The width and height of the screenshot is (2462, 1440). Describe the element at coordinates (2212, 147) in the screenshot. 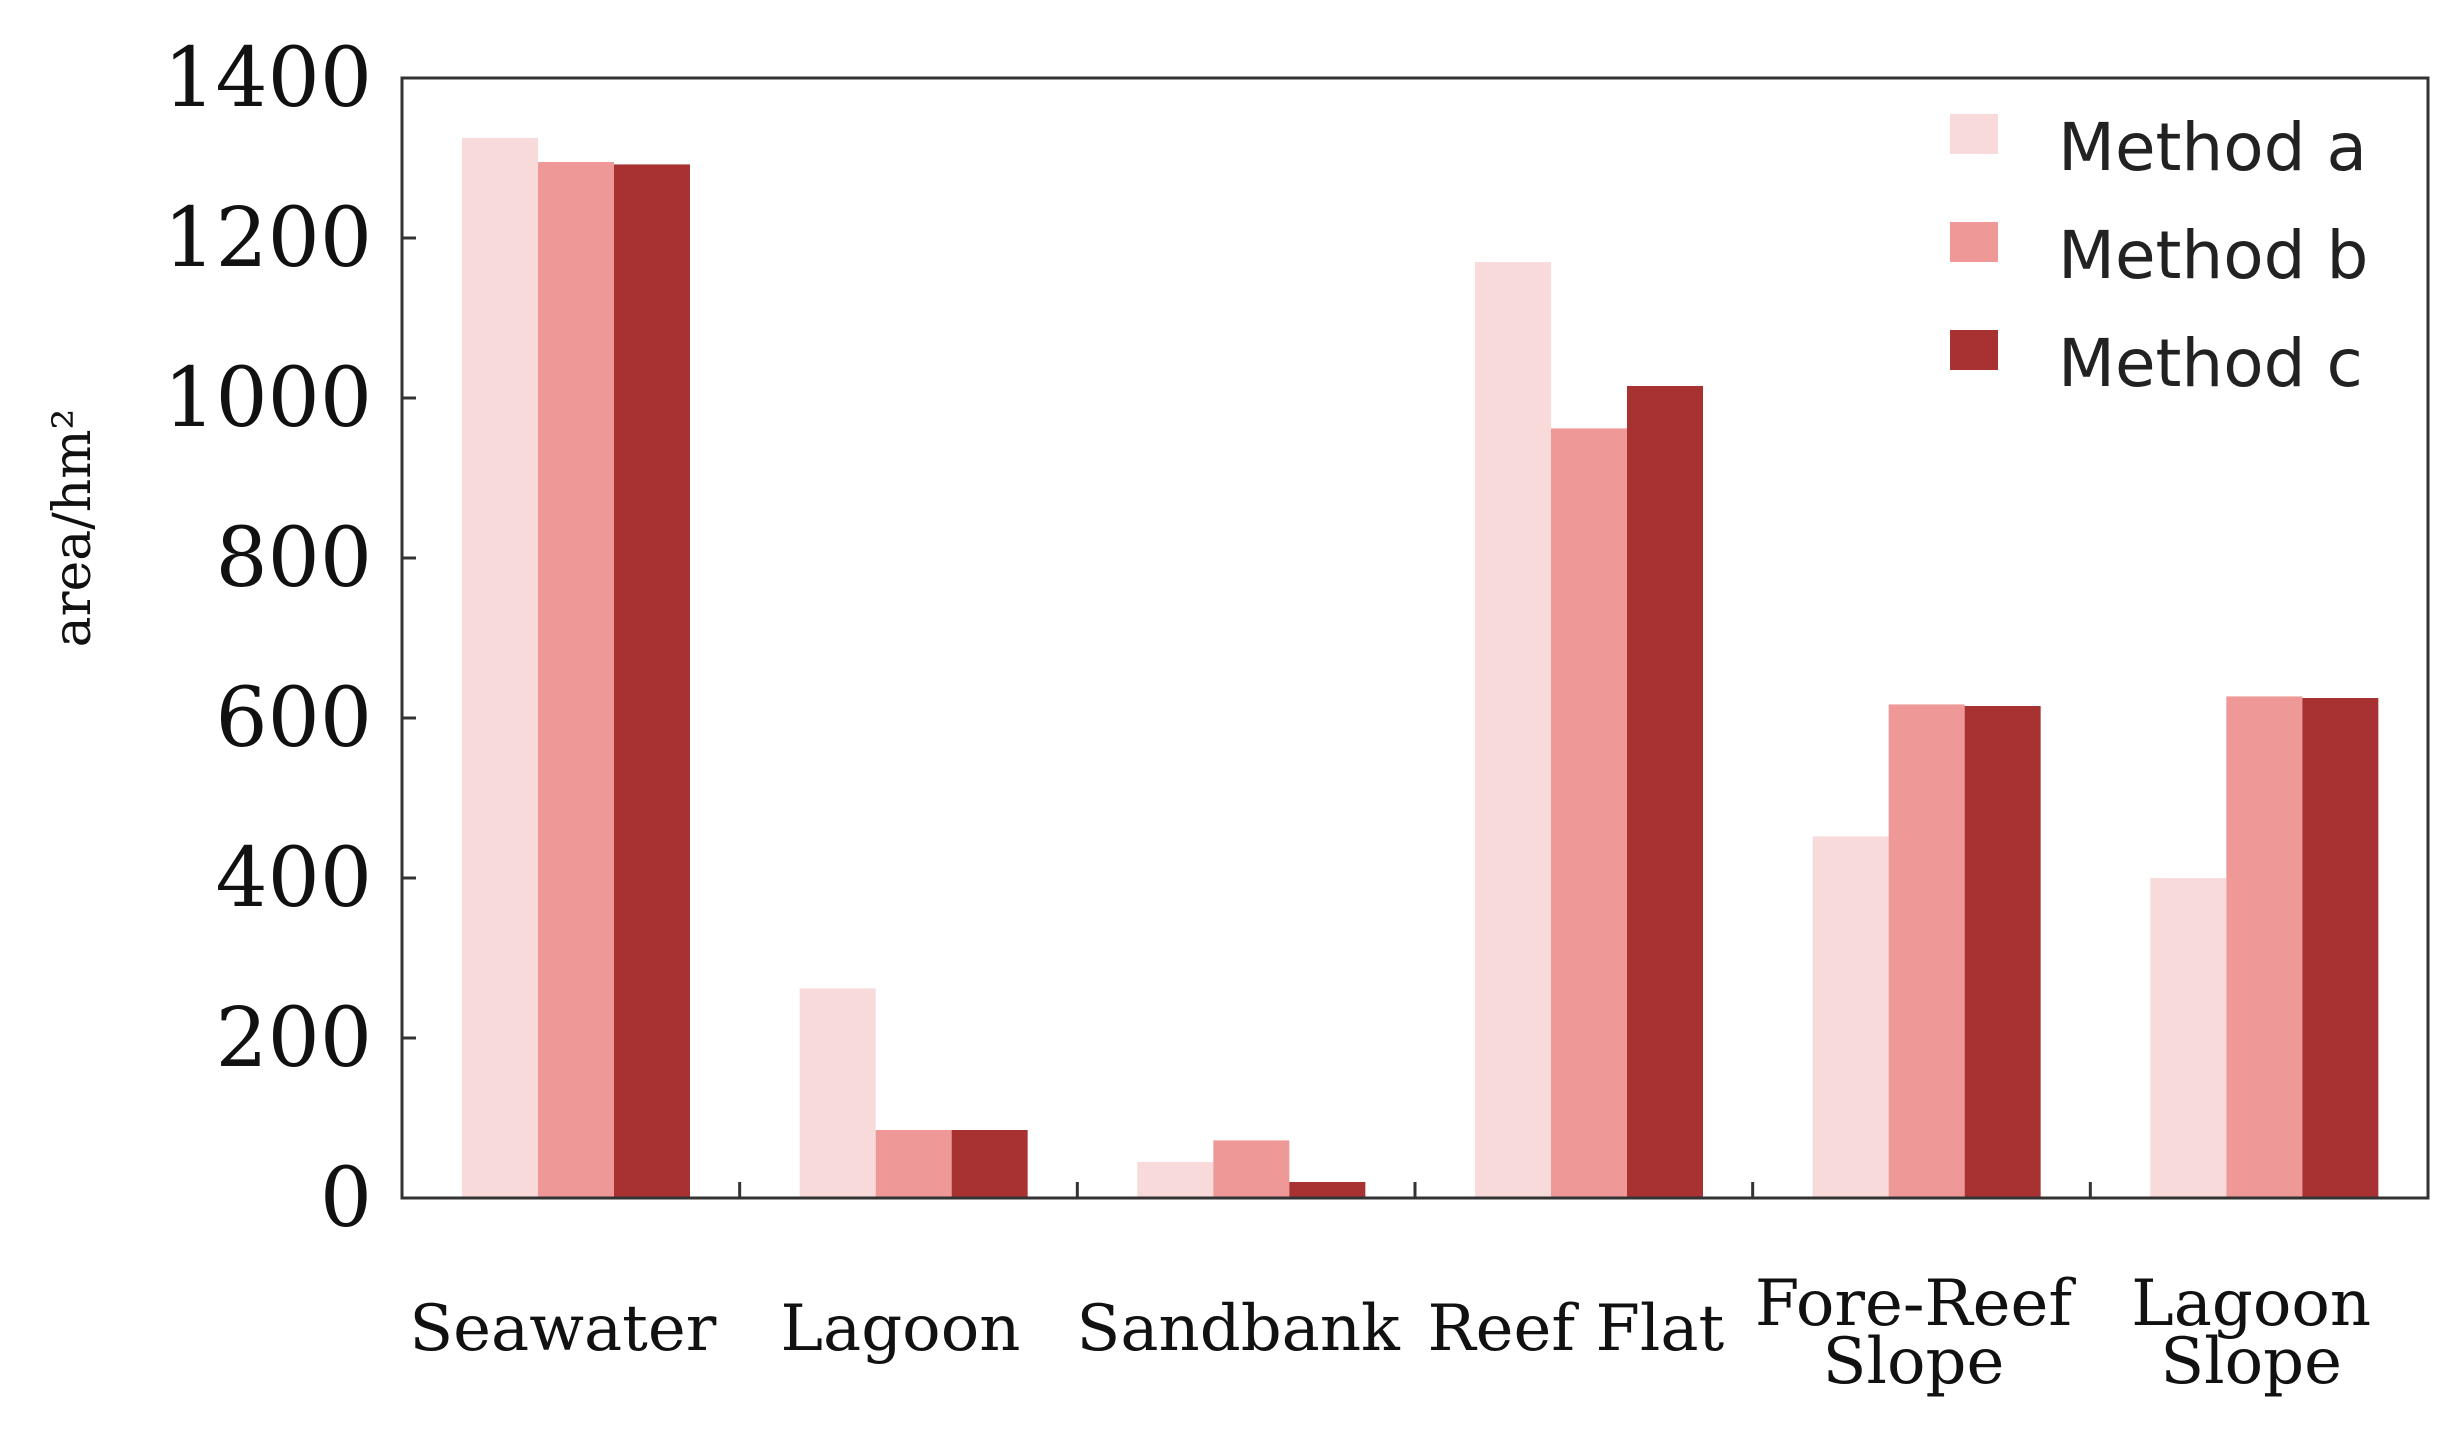

I see `legend-label: Method a` at that location.